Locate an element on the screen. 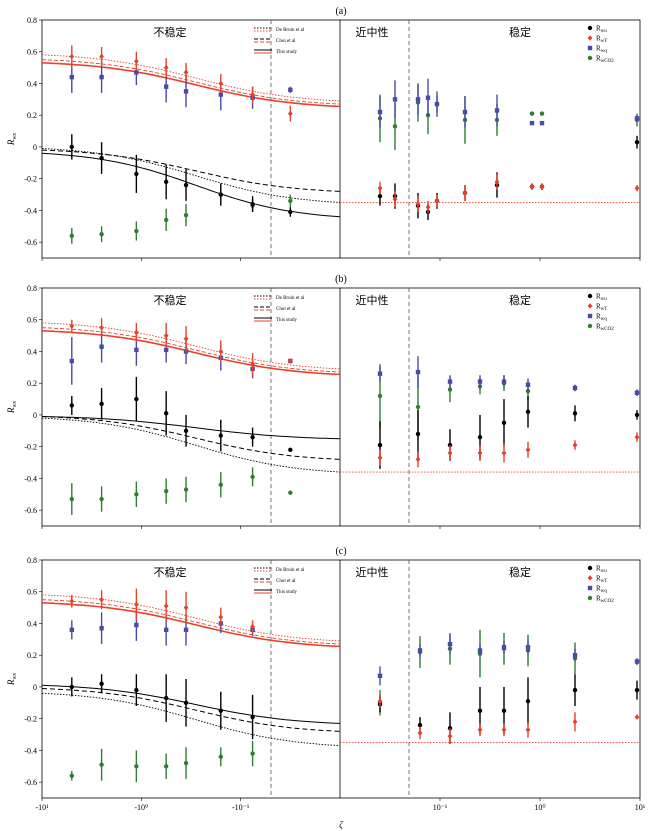  legend-line-label: De Bruin et al is located at coordinates (290, 298).